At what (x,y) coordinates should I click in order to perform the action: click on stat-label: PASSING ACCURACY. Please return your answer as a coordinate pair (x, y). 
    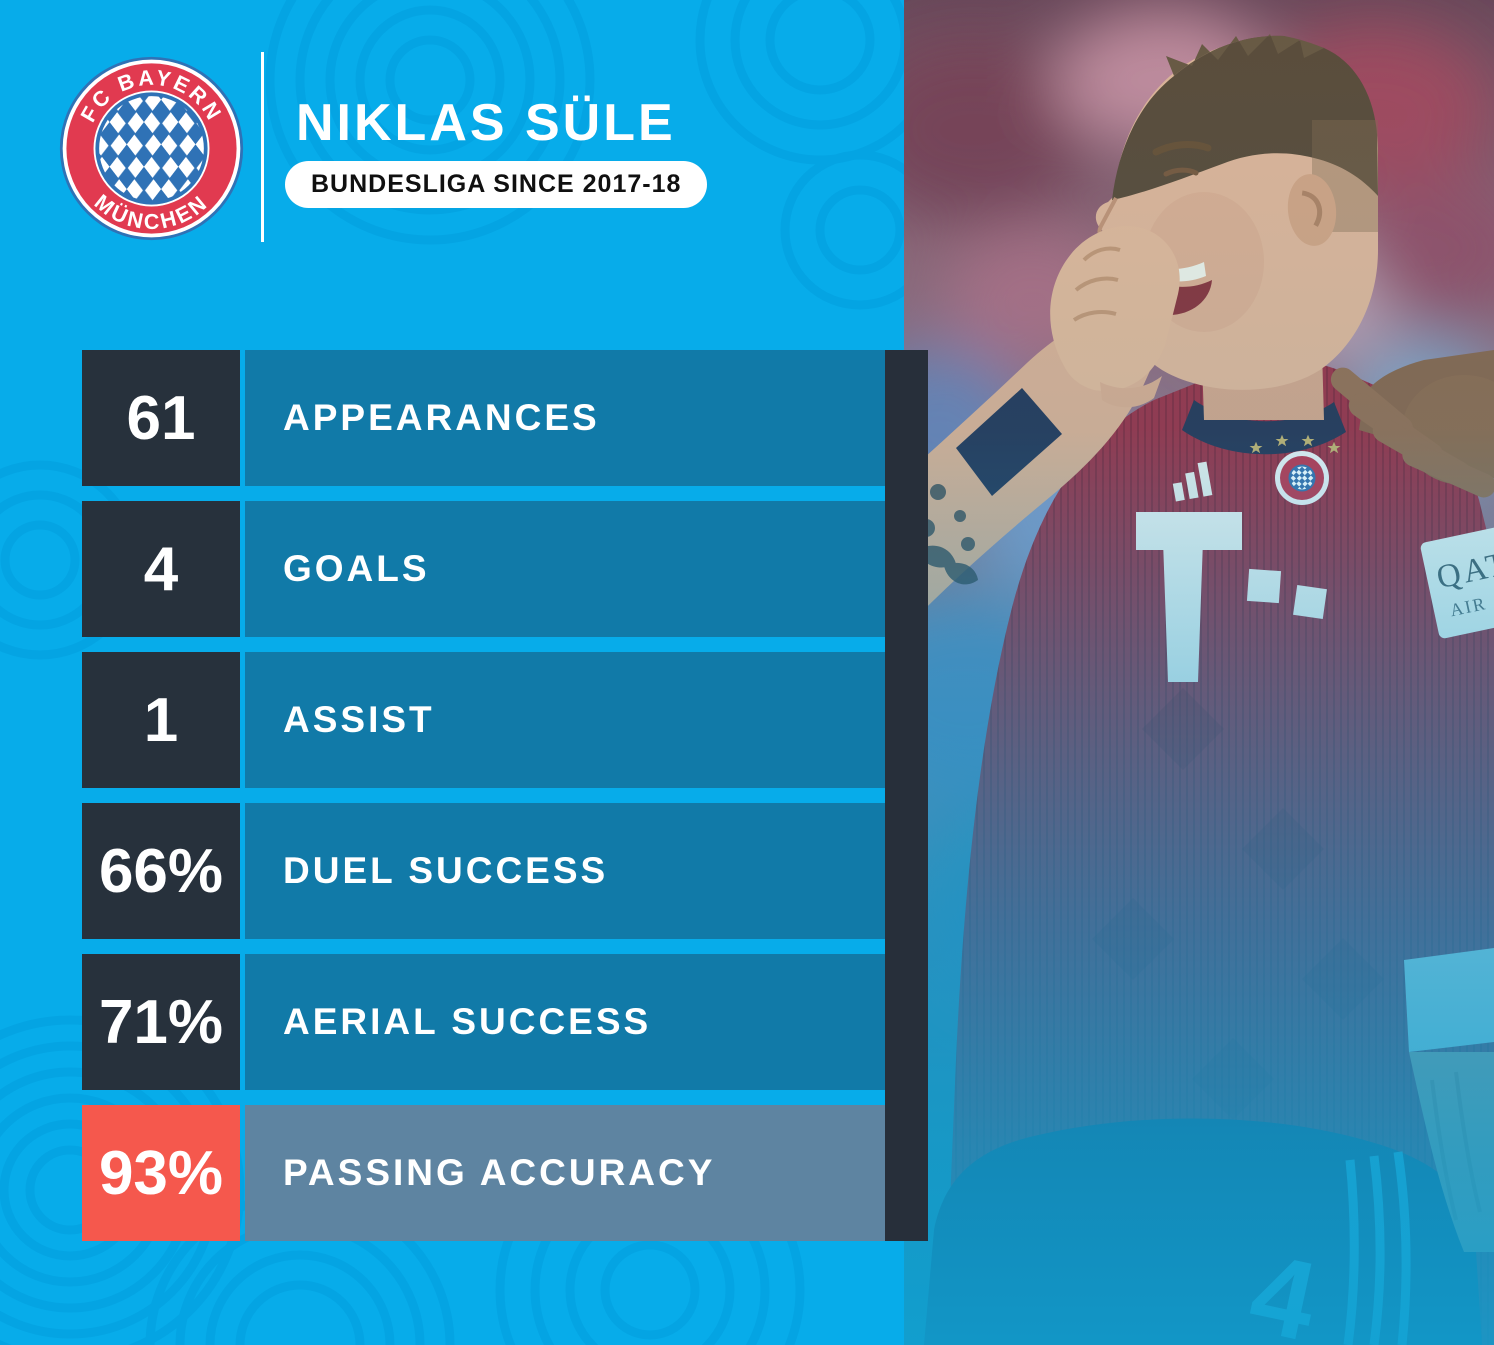
    Looking at the image, I should click on (499, 1172).